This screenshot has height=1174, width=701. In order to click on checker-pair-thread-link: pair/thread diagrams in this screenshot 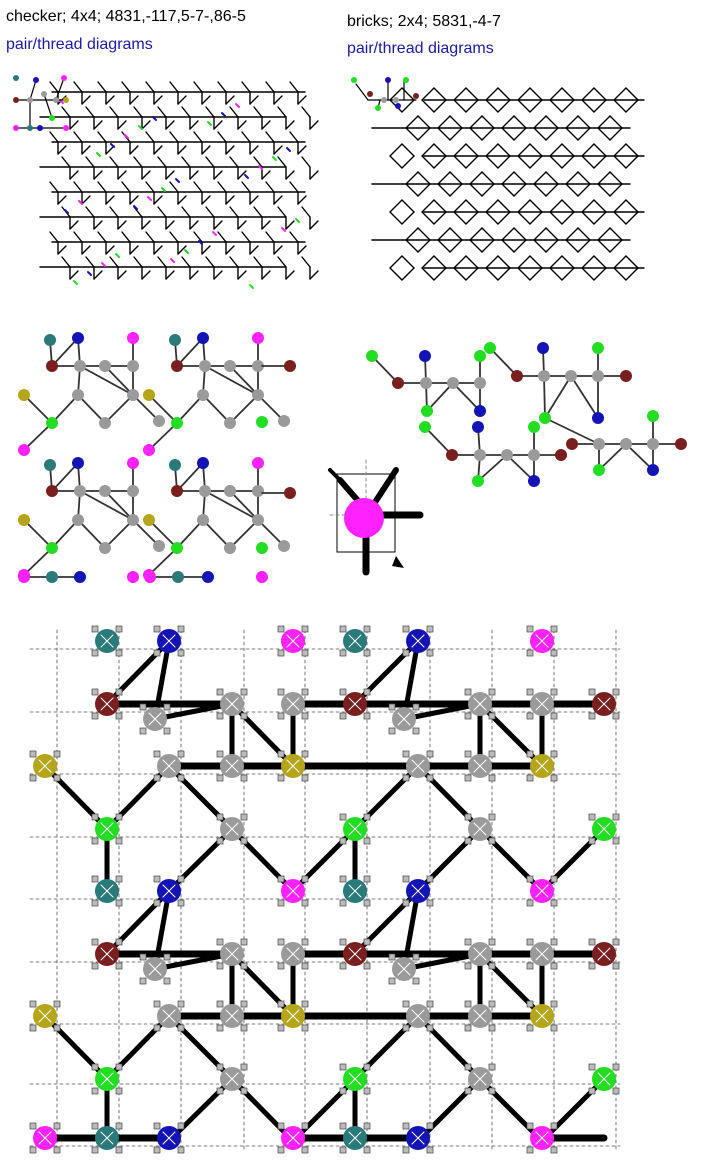, I will do `click(79, 44)`.